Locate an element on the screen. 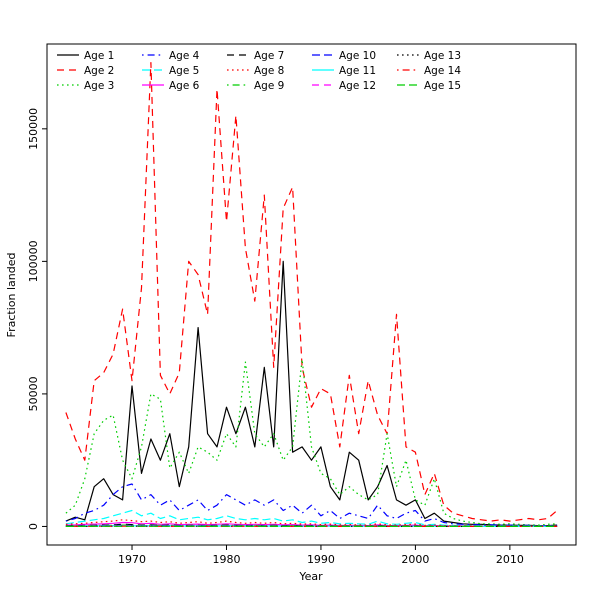  legend-label: Age 8 is located at coordinates (269, 71).